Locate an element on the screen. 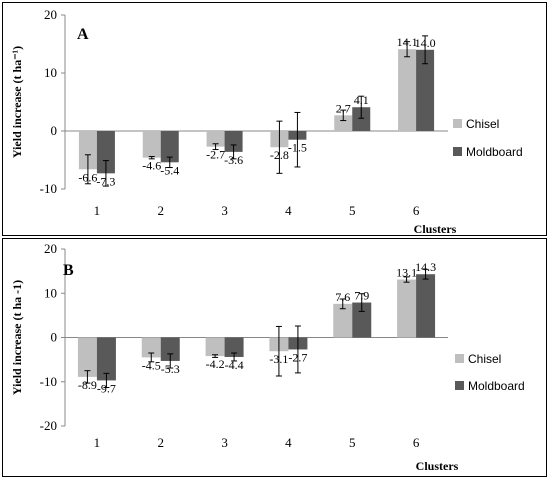 The image size is (550, 479). chart-b-data-label-chisel-5: 7.6 is located at coordinates (342, 297).